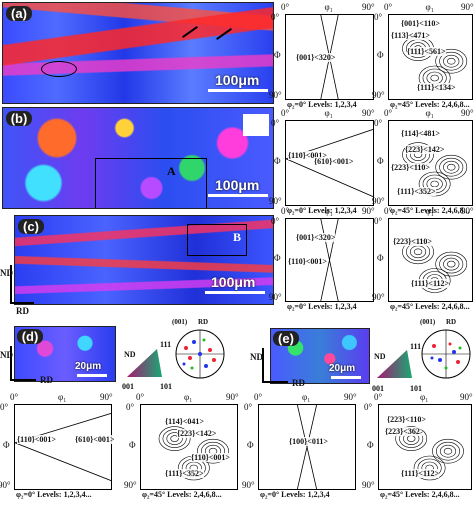 This screenshot has width=474, height=507. Describe the element at coordinates (19, 118) in the screenshot. I see `panel-label-b: (b)` at that location.